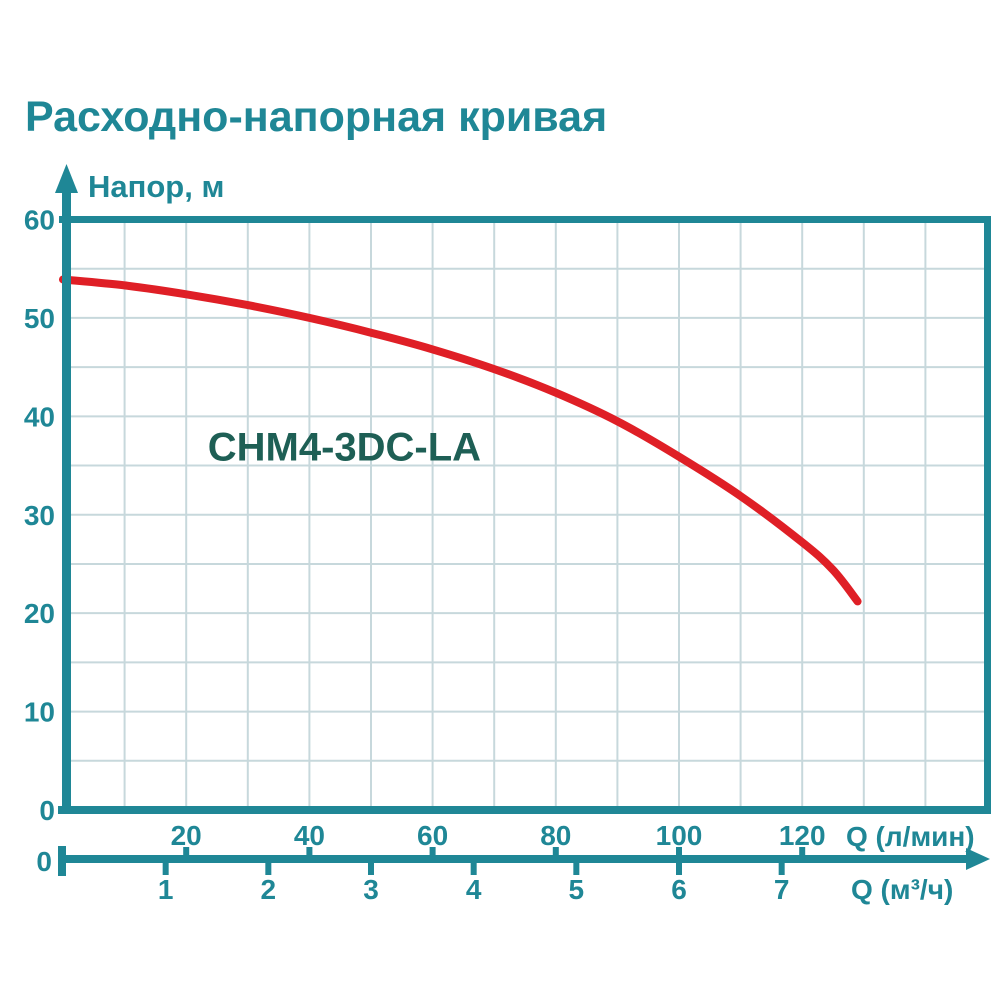  What do you see at coordinates (978, 859) in the screenshot?
I see `x-axis-arrow-icon` at bounding box center [978, 859].